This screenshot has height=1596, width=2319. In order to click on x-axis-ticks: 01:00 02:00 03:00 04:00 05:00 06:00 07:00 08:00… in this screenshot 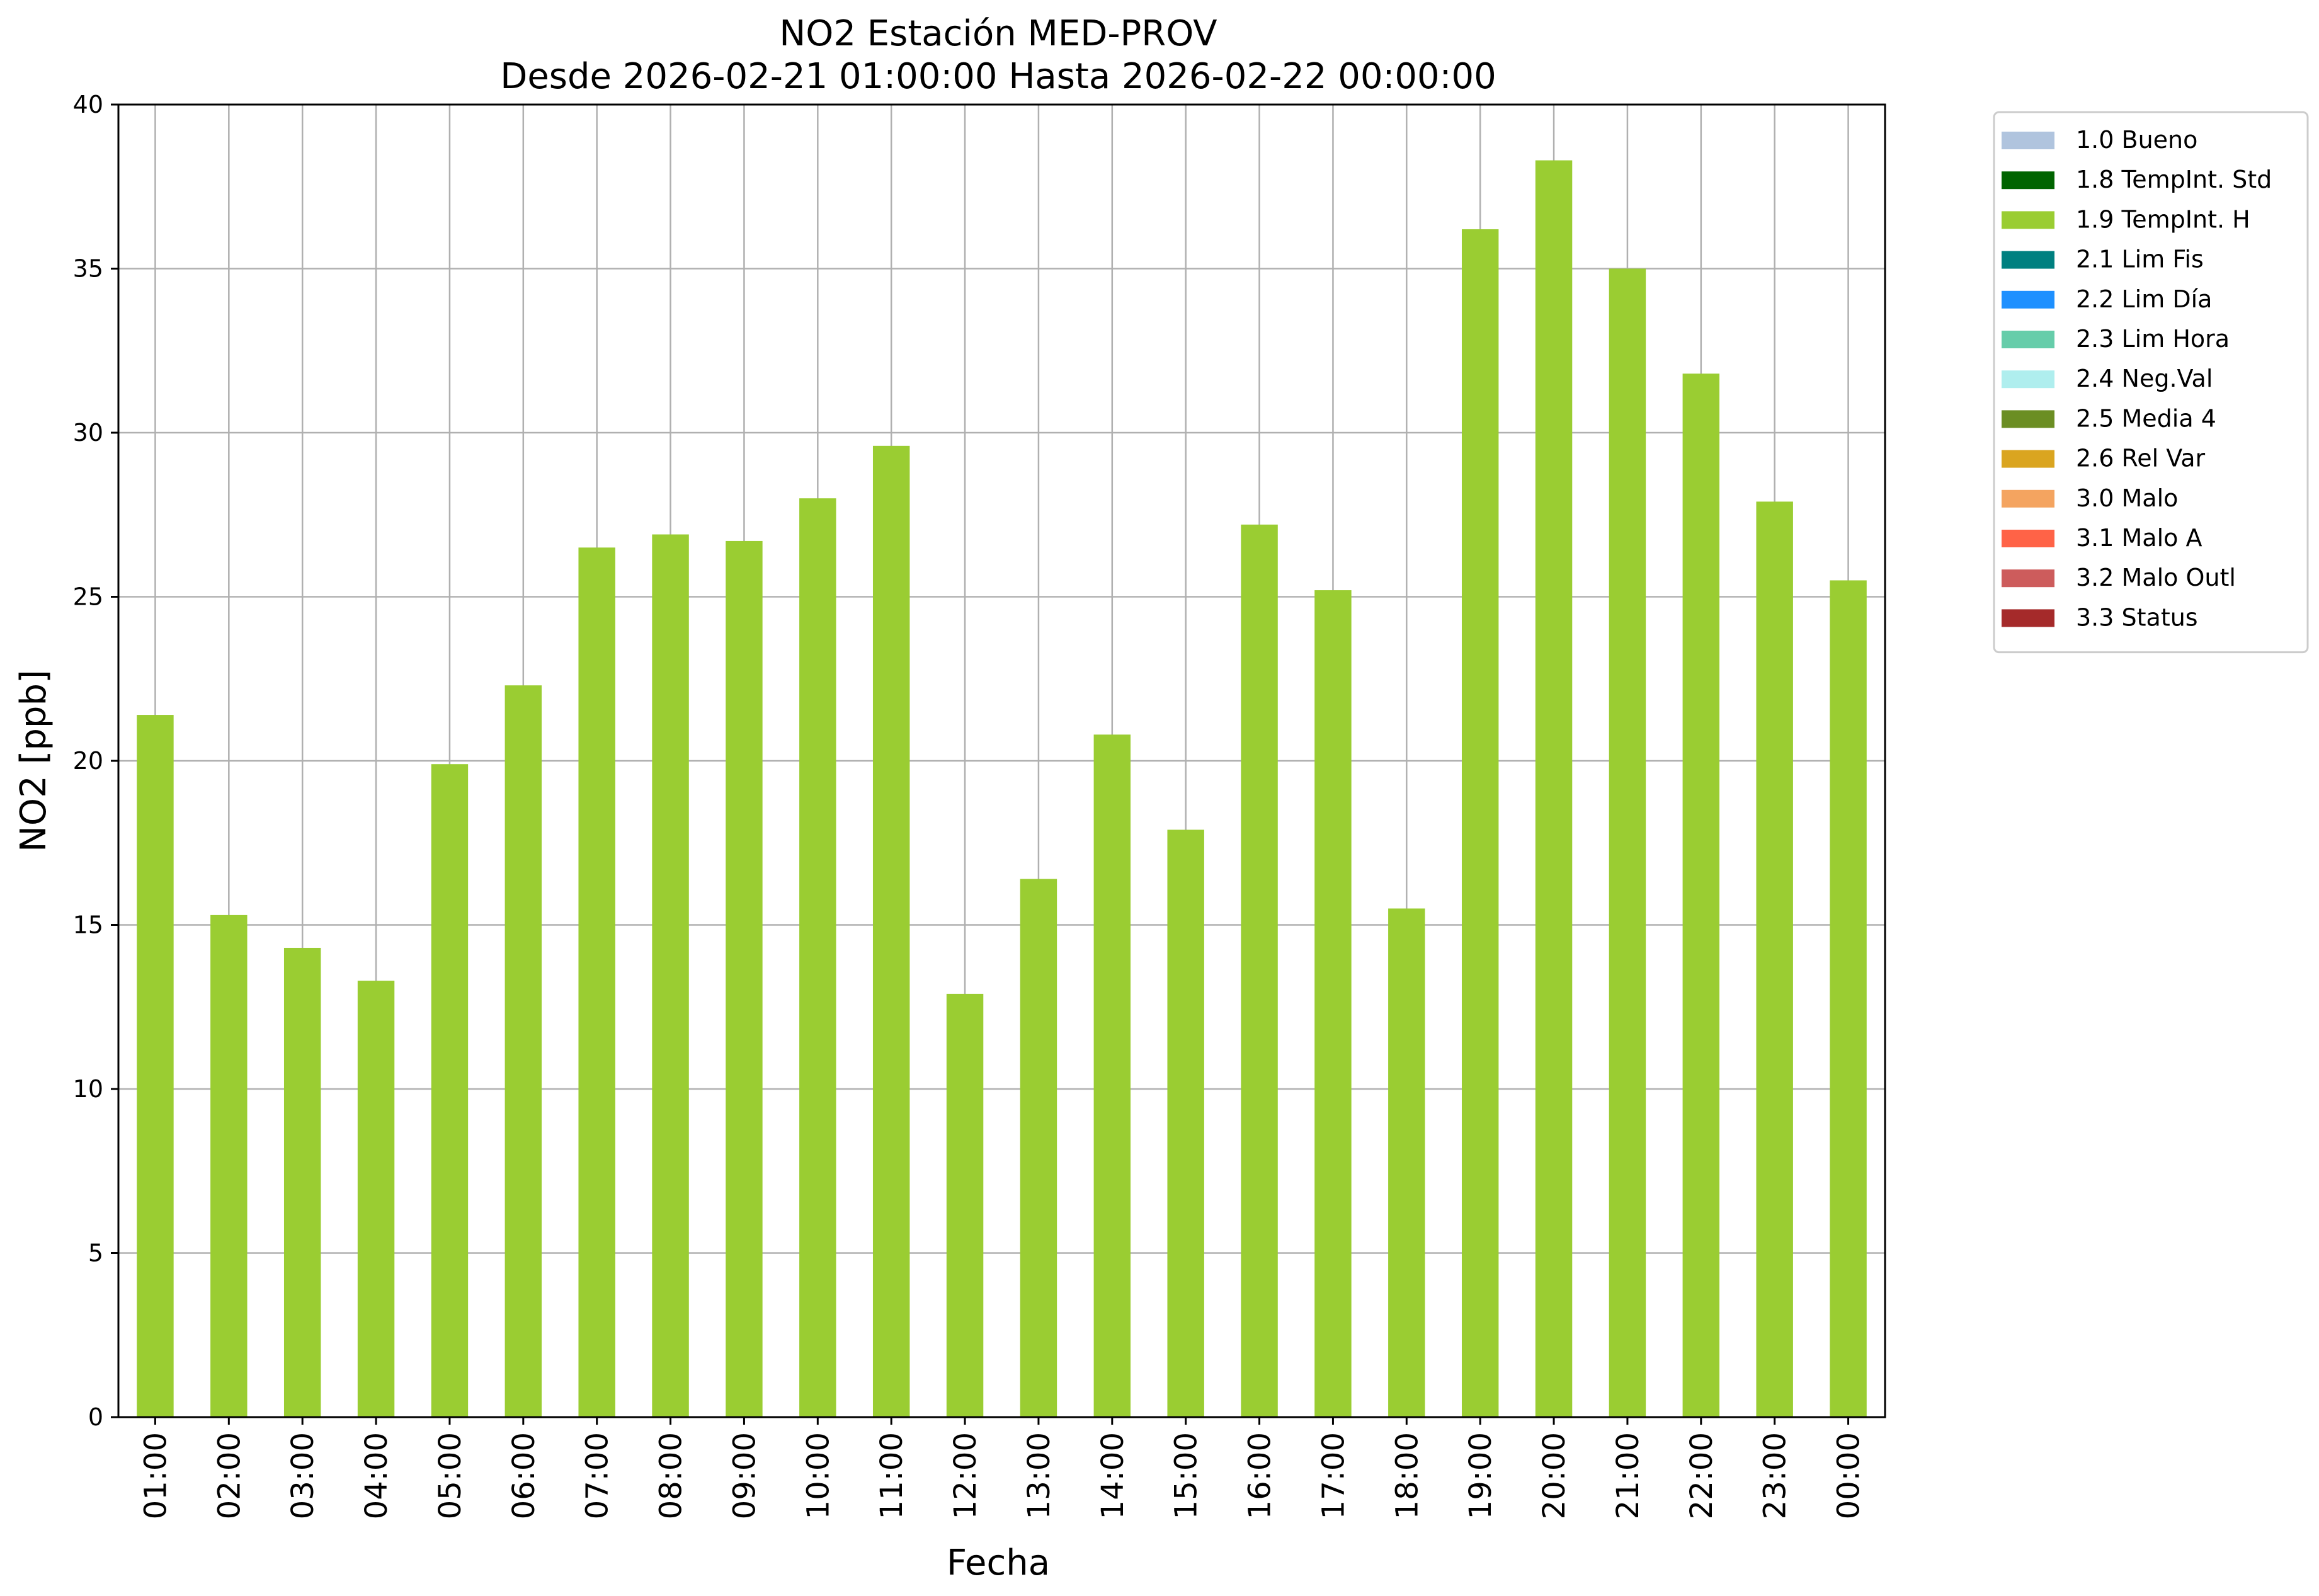, I will do `click(1002, 1468)`.